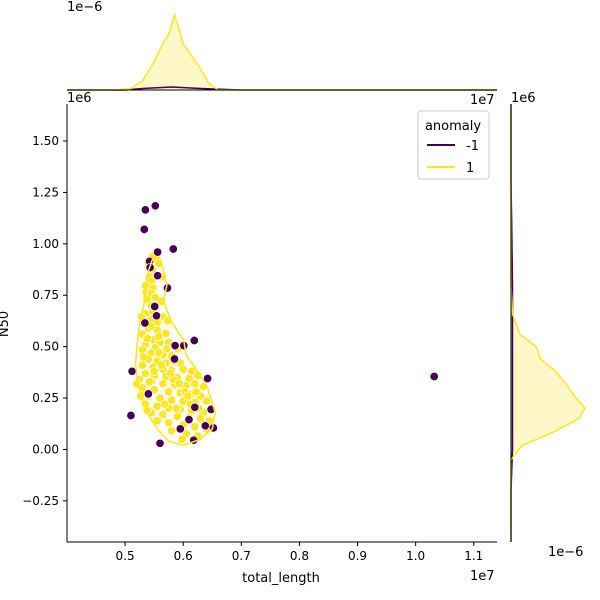 Image resolution: width=600 pixels, height=600 pixels. What do you see at coordinates (472, 146) in the screenshot?
I see `legend-anomaly-label: -1` at bounding box center [472, 146].